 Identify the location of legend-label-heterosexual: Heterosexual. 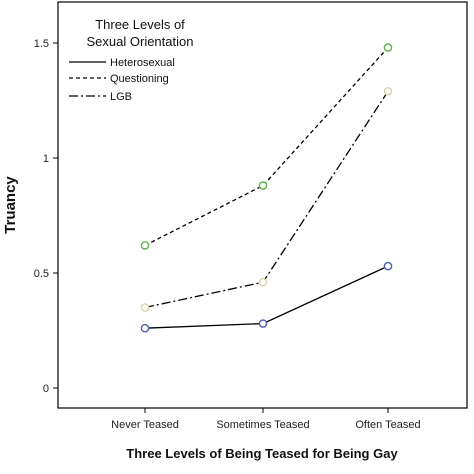
(142, 63).